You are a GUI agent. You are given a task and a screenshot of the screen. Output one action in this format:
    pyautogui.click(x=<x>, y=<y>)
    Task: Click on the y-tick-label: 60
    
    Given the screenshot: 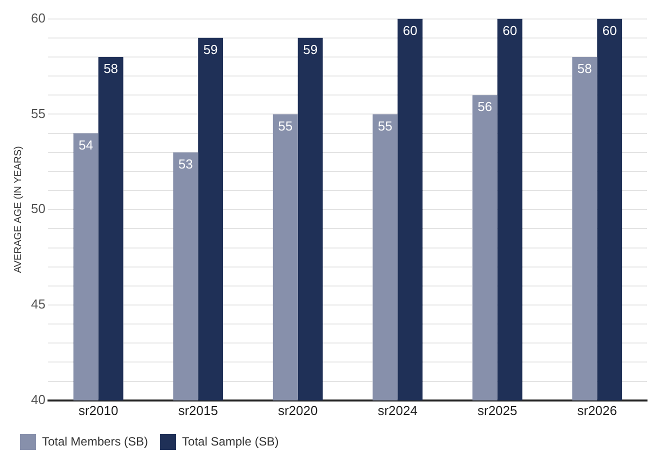 What is the action you would take?
    pyautogui.click(x=38, y=18)
    